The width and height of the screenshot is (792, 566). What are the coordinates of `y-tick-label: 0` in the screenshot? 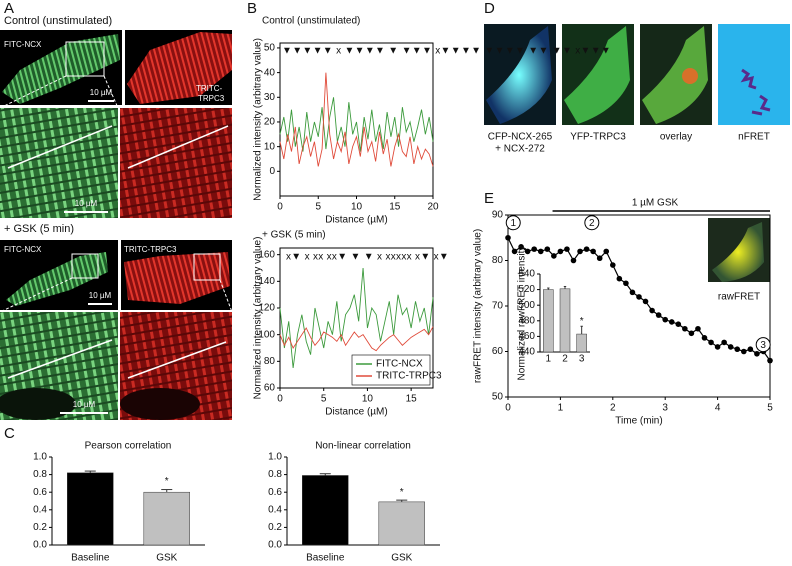 It's located at (272, 171).